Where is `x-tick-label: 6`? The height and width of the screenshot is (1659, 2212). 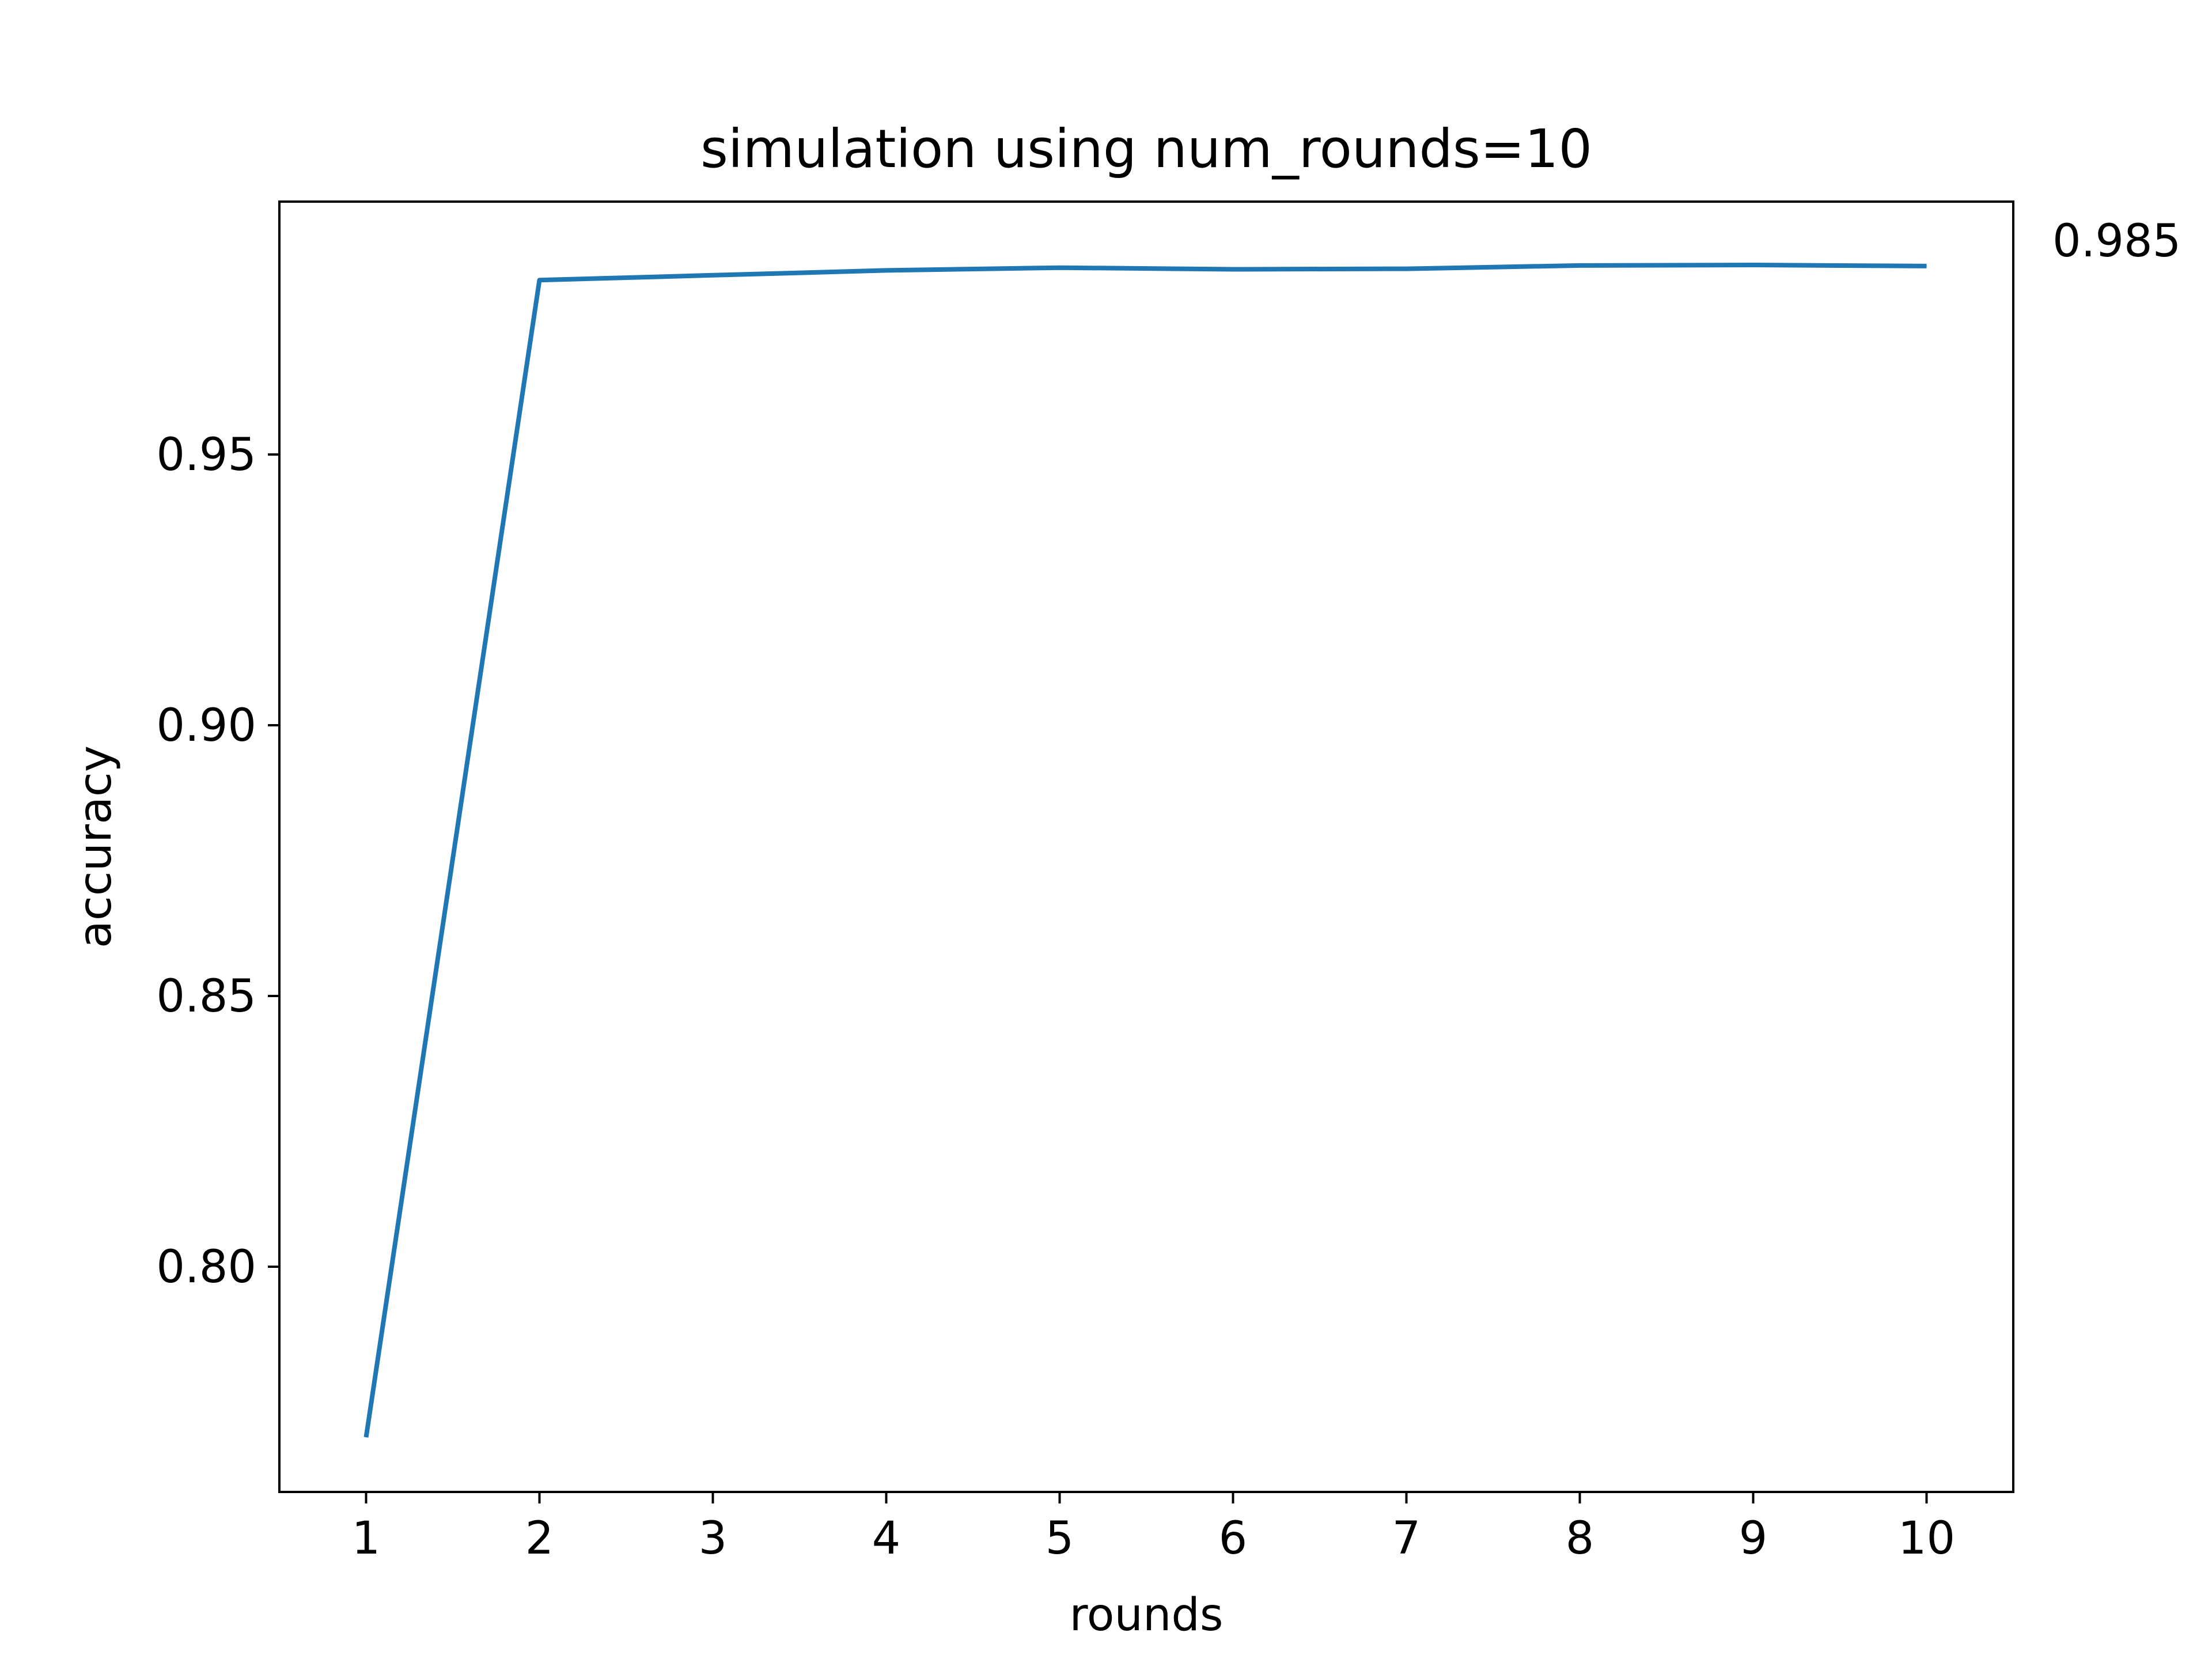
x-tick-label: 6 is located at coordinates (1233, 1539).